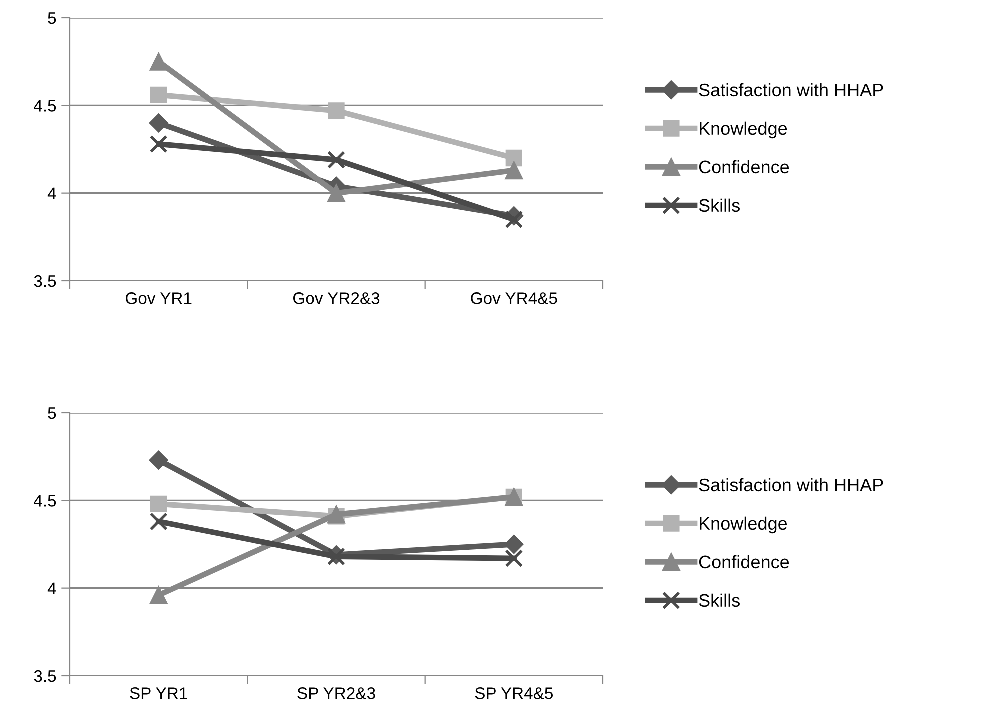 Image resolution: width=987 pixels, height=723 pixels. I want to click on x-tick-label: SP YR4&5, so click(514, 694).